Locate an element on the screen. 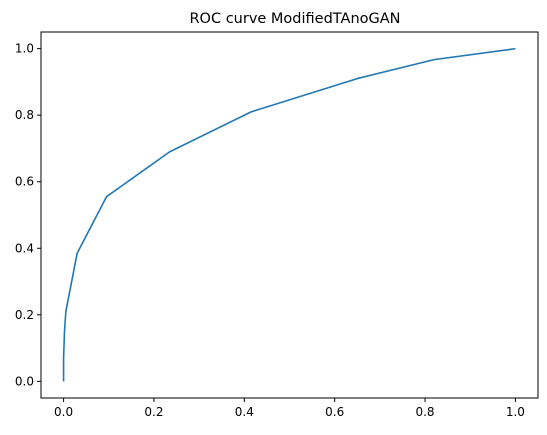 The height and width of the screenshot is (435, 547). x-tick-label: 0.4 is located at coordinates (244, 412).